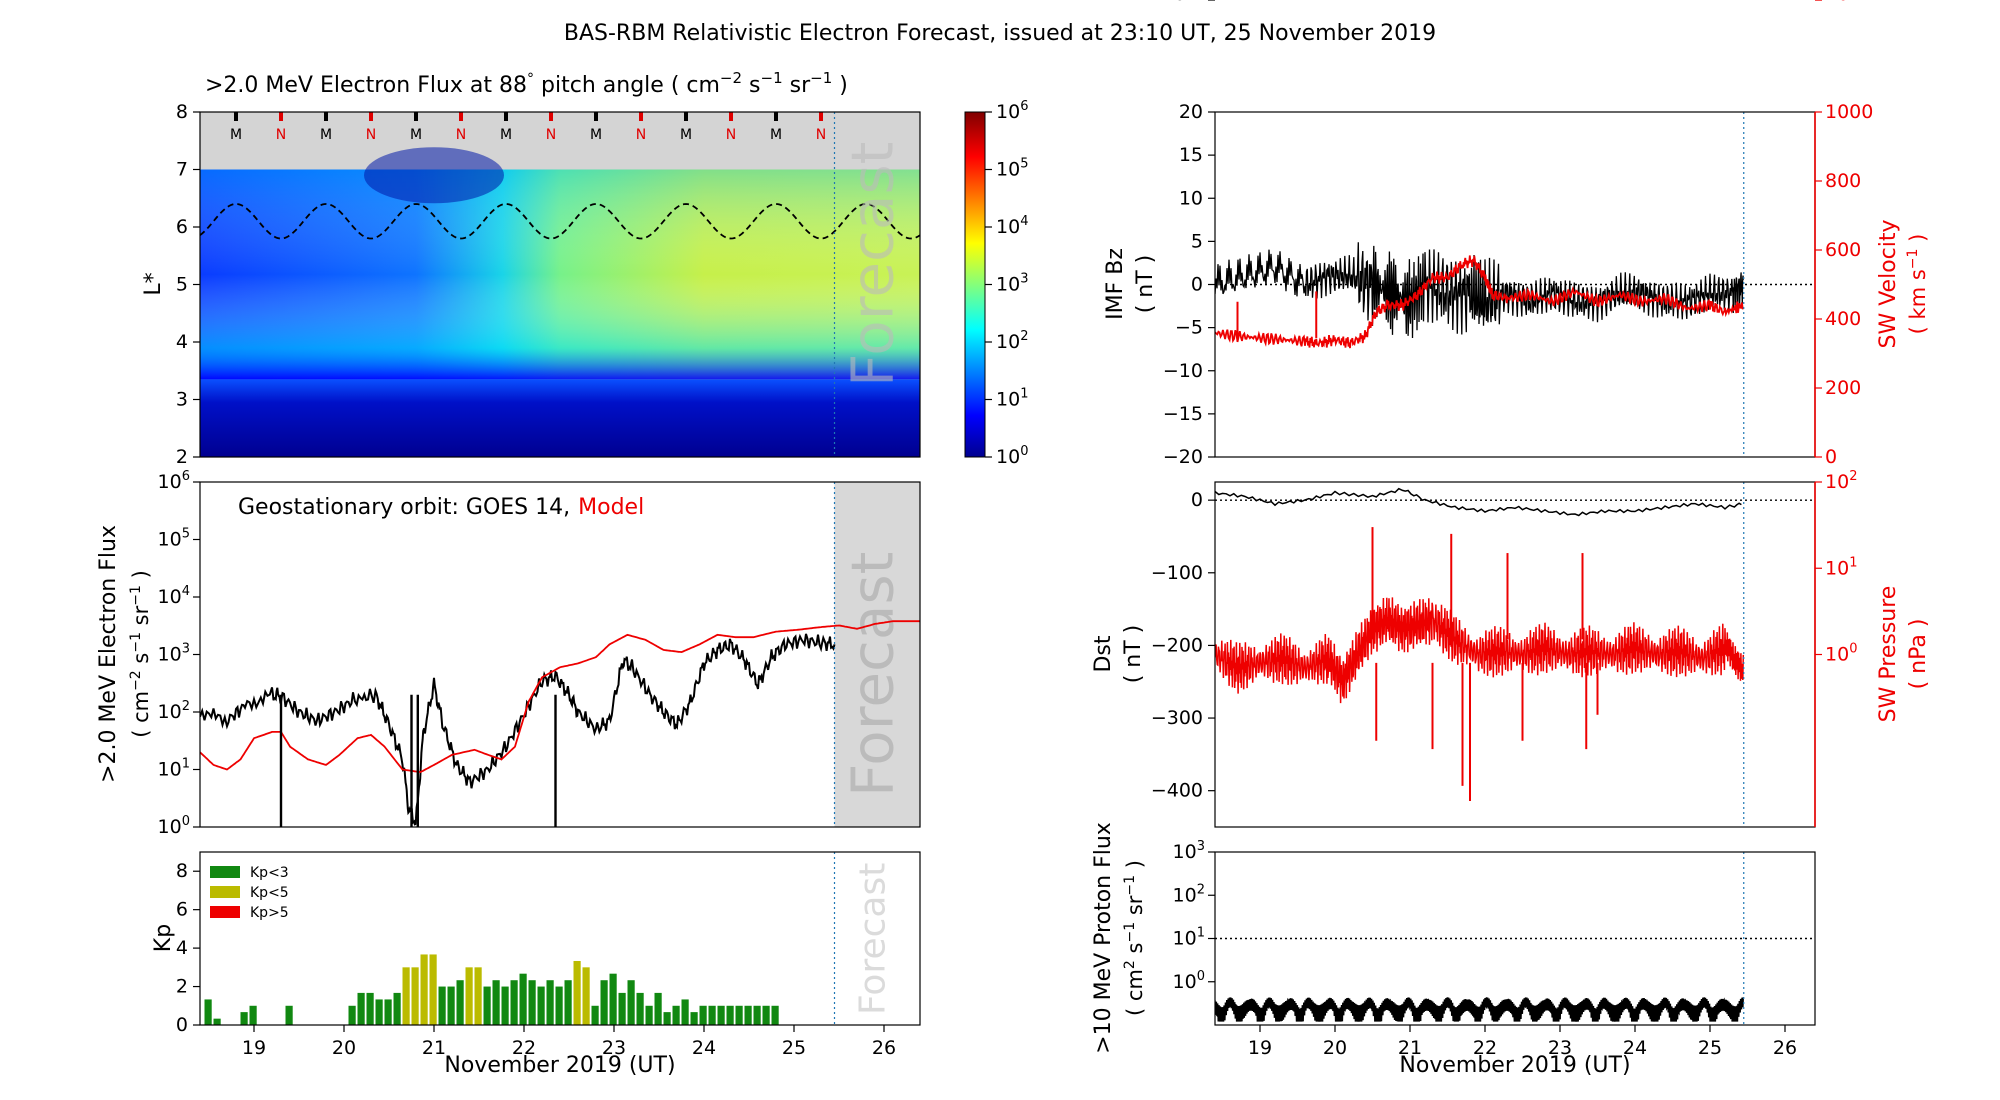 This screenshot has width=2000, height=1100. Describe the element at coordinates (1849, 112) in the screenshot. I see `right-y-tick-label: 1000` at that location.